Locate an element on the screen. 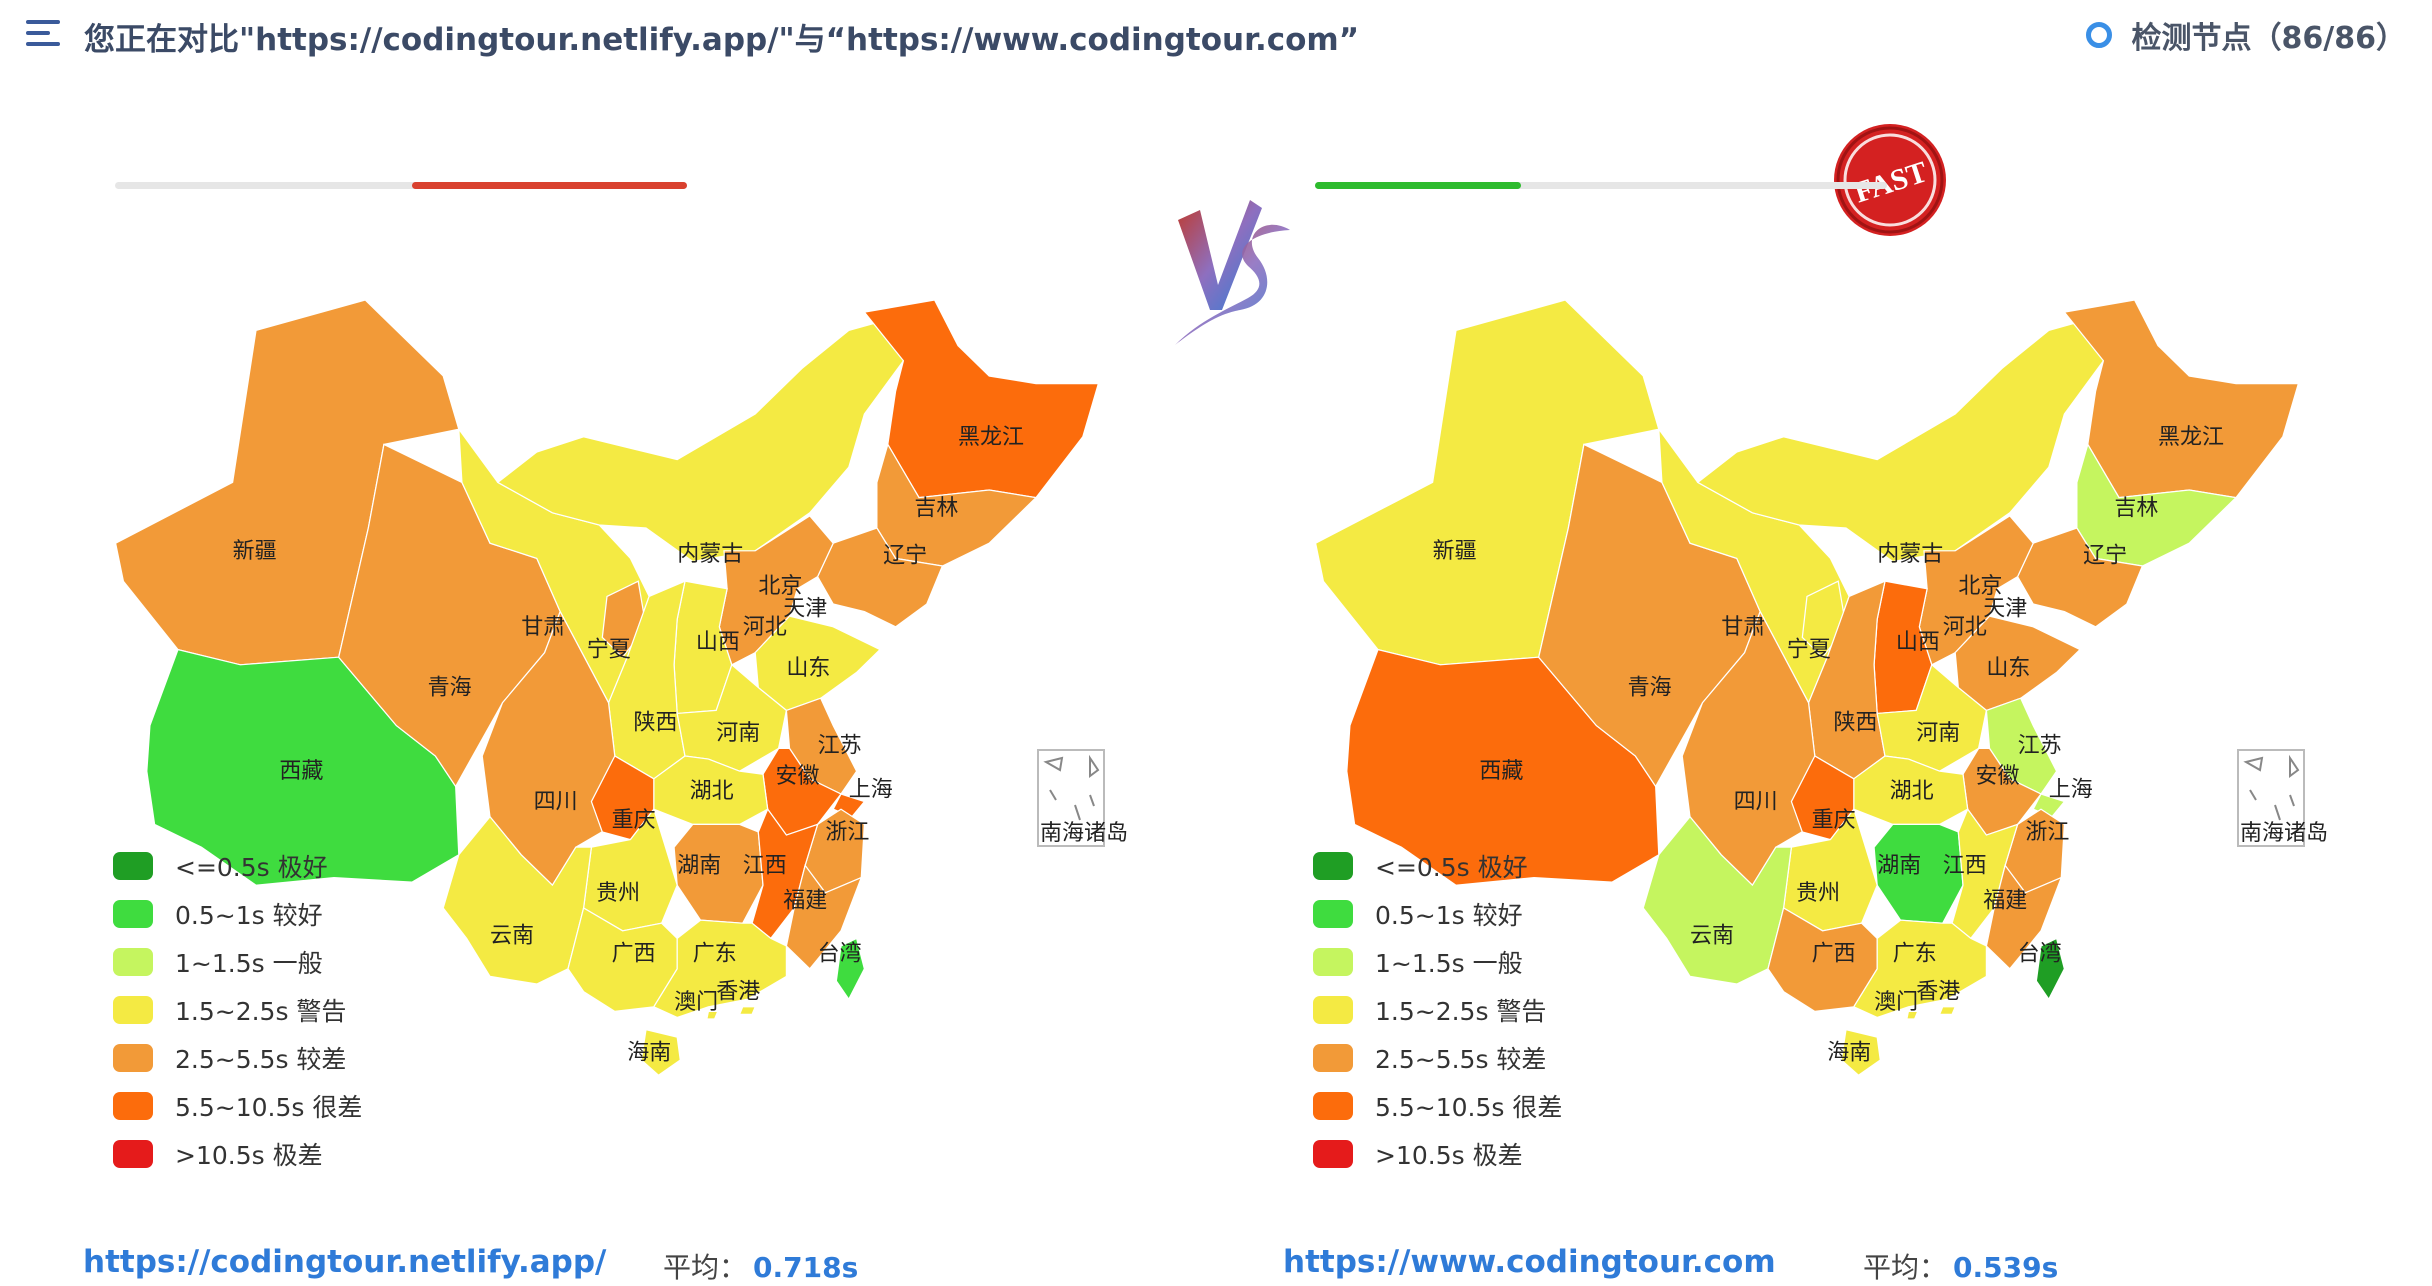 The width and height of the screenshot is (2432, 1286). province-label: 广西 is located at coordinates (634, 954).